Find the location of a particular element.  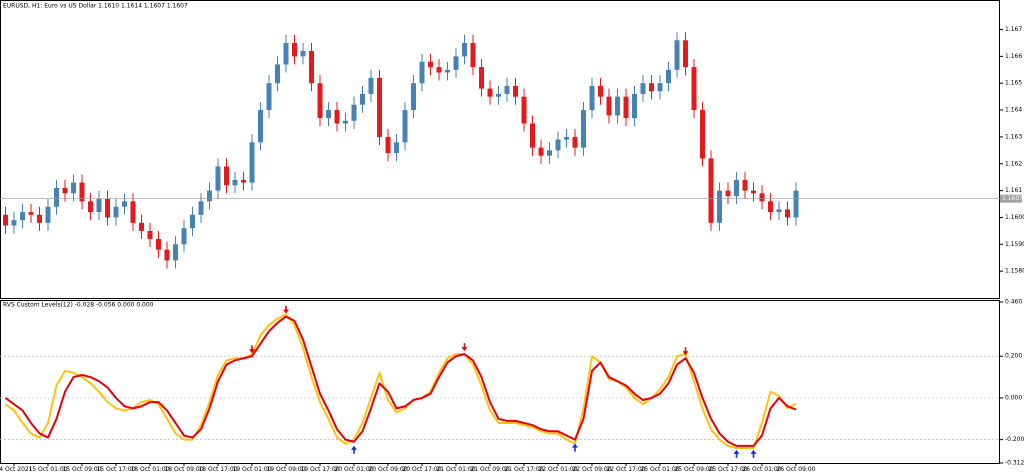

y-tick-label: 1.166 is located at coordinates (1013, 56).